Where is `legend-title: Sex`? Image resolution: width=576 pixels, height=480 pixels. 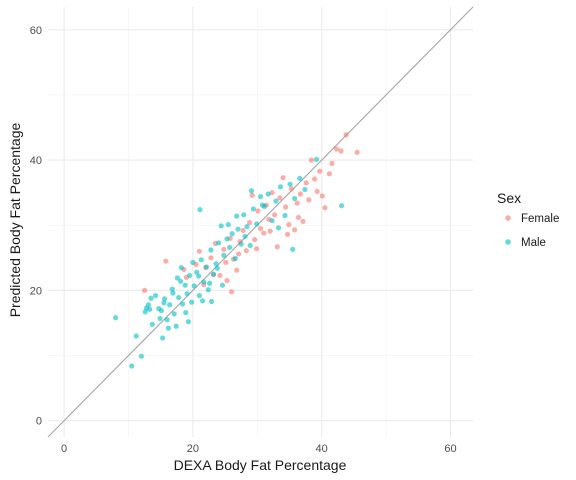 legend-title: Sex is located at coordinates (509, 198).